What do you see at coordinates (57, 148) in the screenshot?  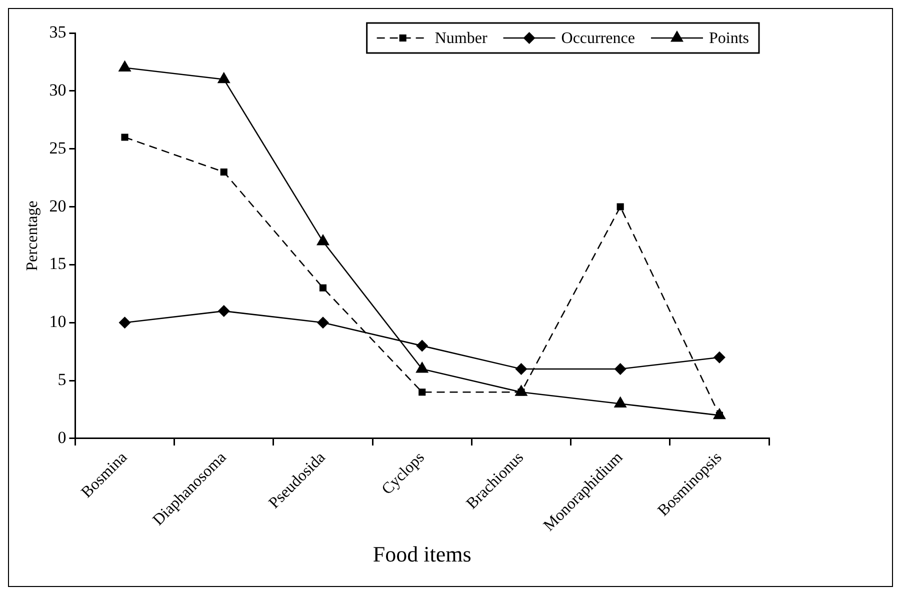 I see `y-tick-label: 25` at bounding box center [57, 148].